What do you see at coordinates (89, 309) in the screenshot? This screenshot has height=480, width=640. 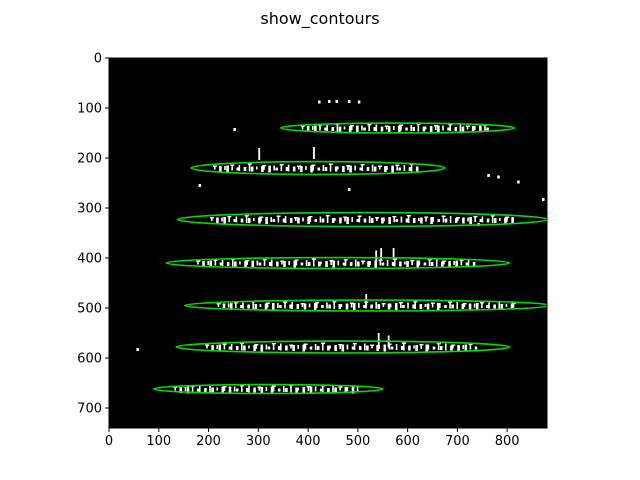 I see `y-tick-label: 500` at bounding box center [89, 309].